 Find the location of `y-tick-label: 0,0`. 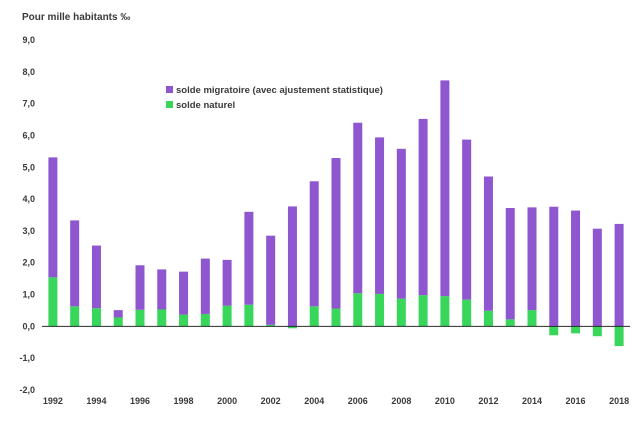

y-tick-label: 0,0 is located at coordinates (28, 326).